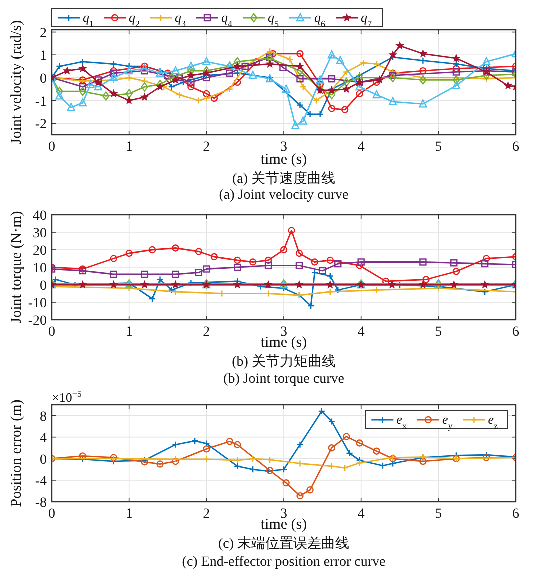  Describe the element at coordinates (40, 234) in the screenshot. I see `y-tick-label: 30` at that location.